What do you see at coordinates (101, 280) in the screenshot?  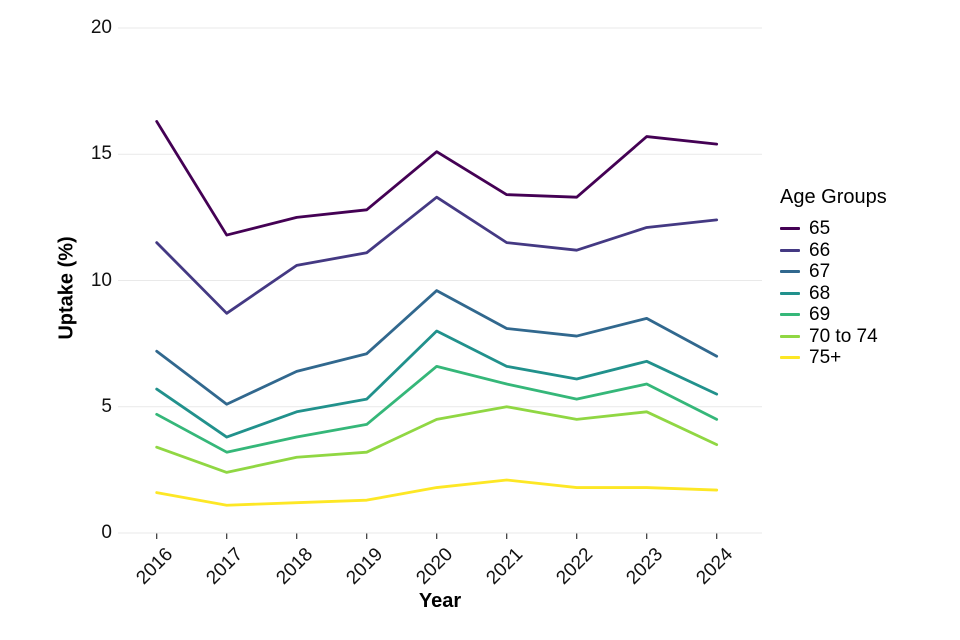 I see `y-tick-label-10: 10` at bounding box center [101, 280].